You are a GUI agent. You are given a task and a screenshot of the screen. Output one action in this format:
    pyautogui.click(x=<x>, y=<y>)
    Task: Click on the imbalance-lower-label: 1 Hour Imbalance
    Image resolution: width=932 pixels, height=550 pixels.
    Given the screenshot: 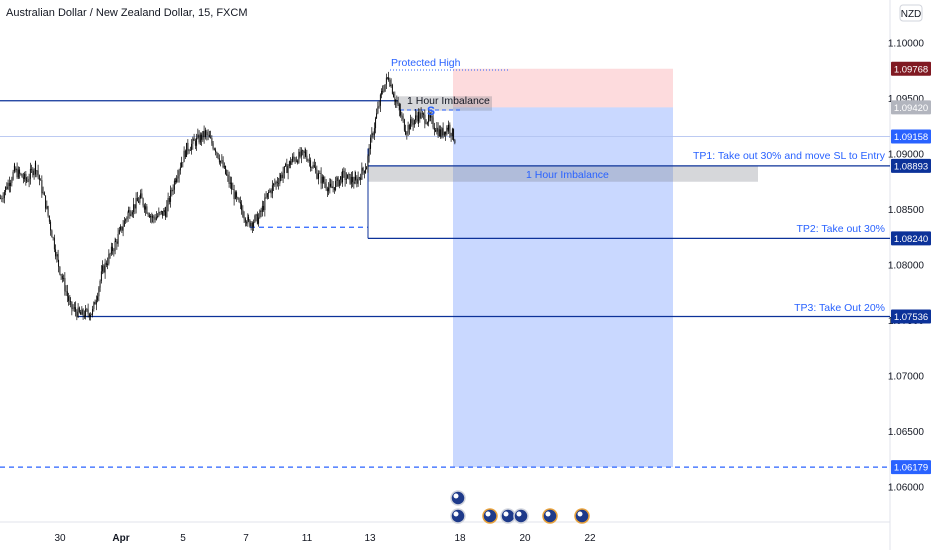 What is the action you would take?
    pyautogui.click(x=567, y=175)
    